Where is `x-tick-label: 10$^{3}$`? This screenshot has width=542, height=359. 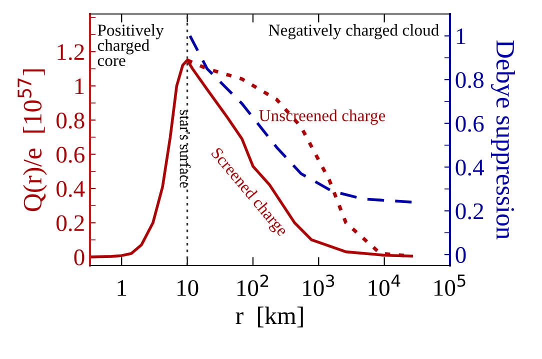
x-tick-label: 10$^{3}$ is located at coordinates (318, 285).